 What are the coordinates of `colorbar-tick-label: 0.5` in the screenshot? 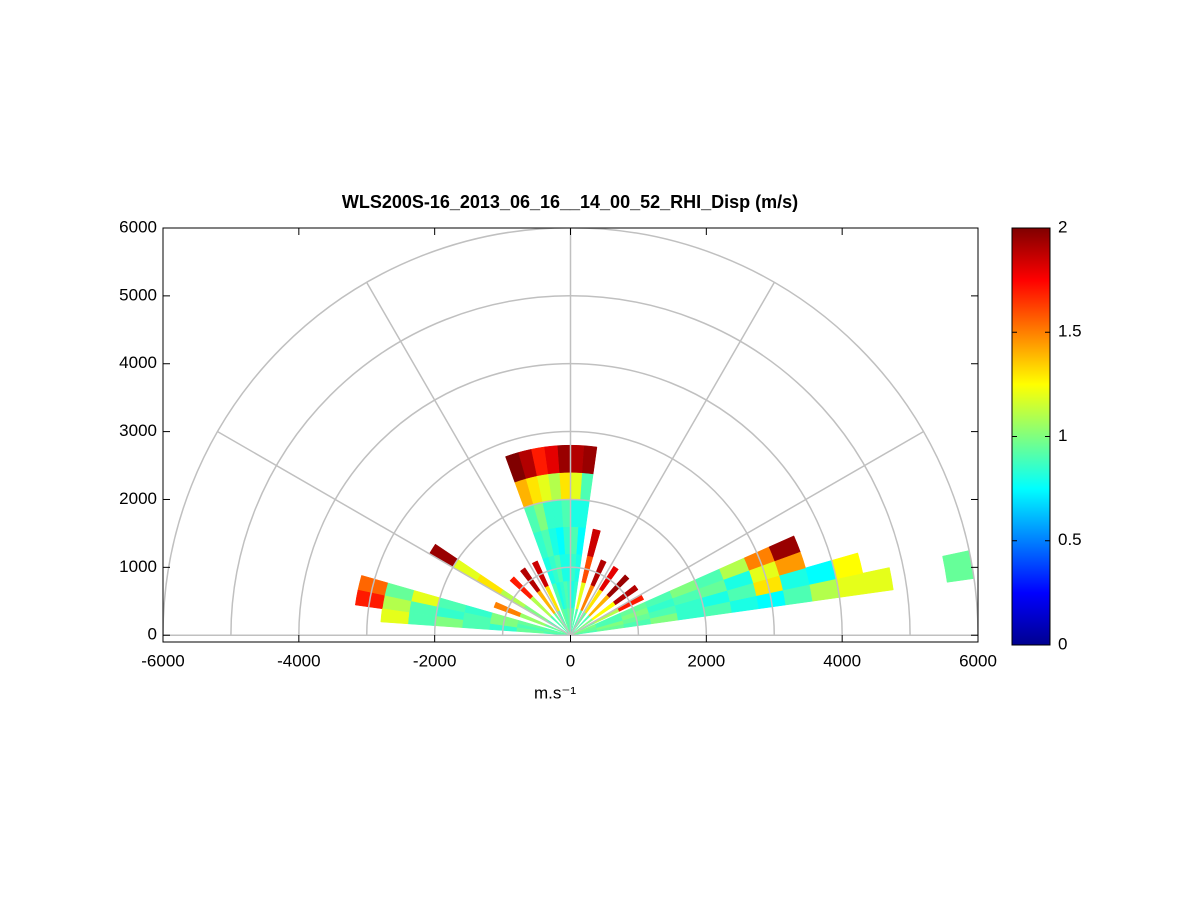 It's located at (1070, 539).